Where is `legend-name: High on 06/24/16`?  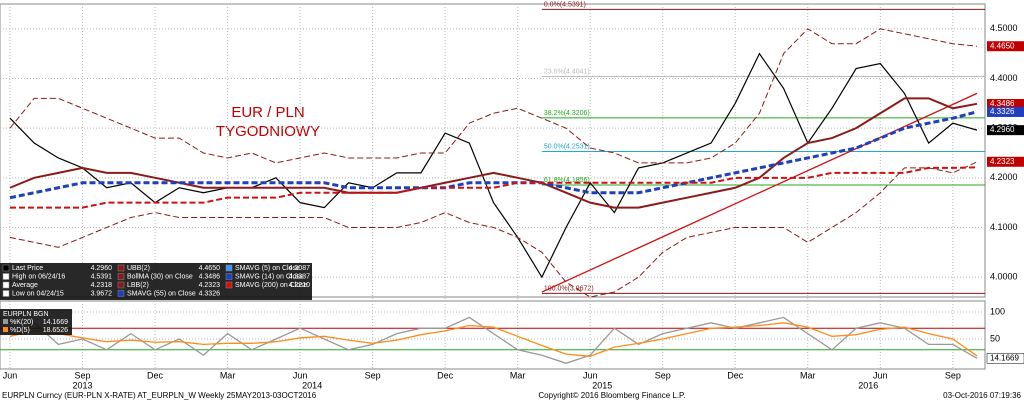
legend-name: High on 06/24/16 is located at coordinates (38, 276).